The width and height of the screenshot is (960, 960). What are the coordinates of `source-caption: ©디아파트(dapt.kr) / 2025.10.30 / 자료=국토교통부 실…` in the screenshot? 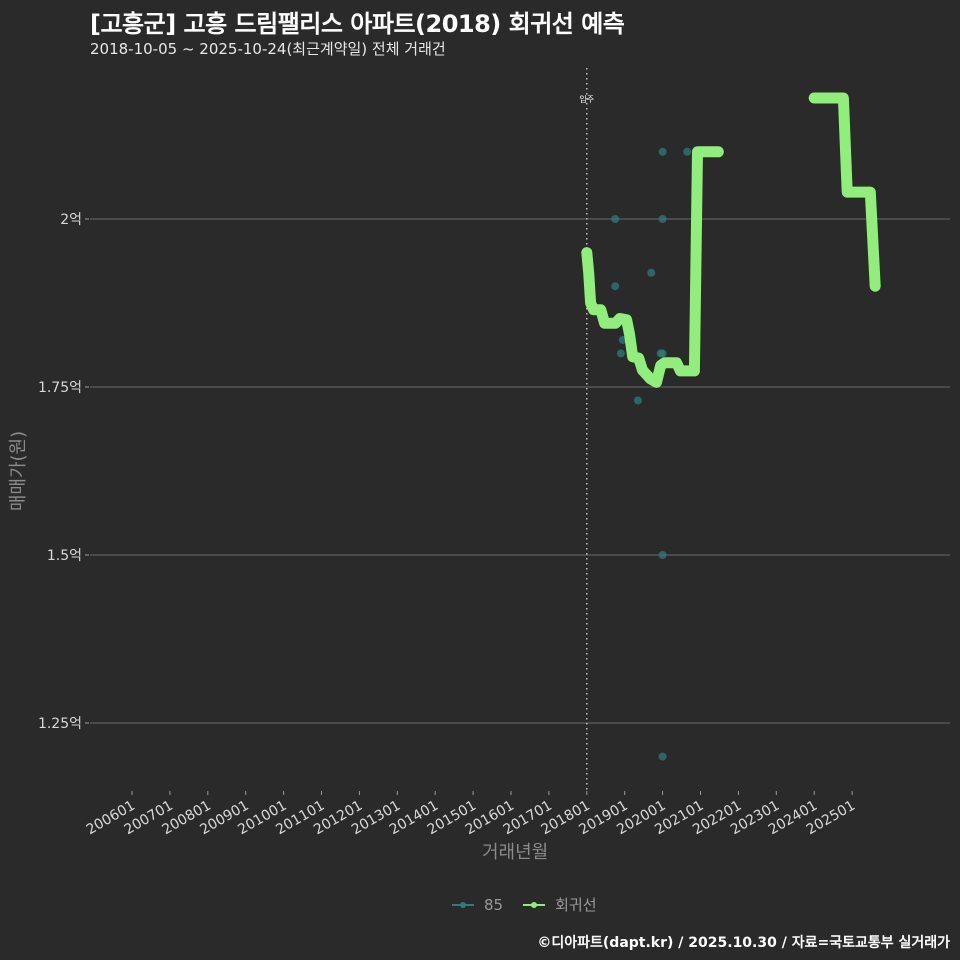 It's located at (743, 943).